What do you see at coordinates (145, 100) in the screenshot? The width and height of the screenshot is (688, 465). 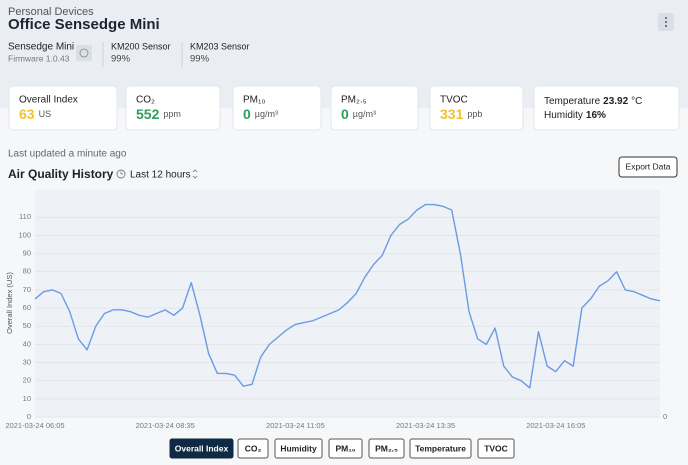 I see `card-label: CO₂` at bounding box center [145, 100].